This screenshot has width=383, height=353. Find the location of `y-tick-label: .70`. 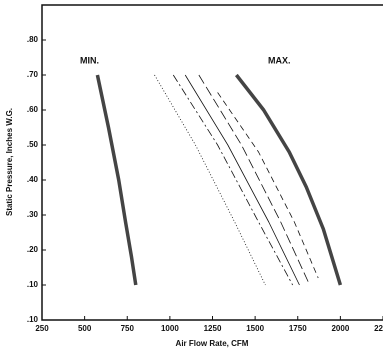

y-tick-label: .70 is located at coordinates (33, 74).